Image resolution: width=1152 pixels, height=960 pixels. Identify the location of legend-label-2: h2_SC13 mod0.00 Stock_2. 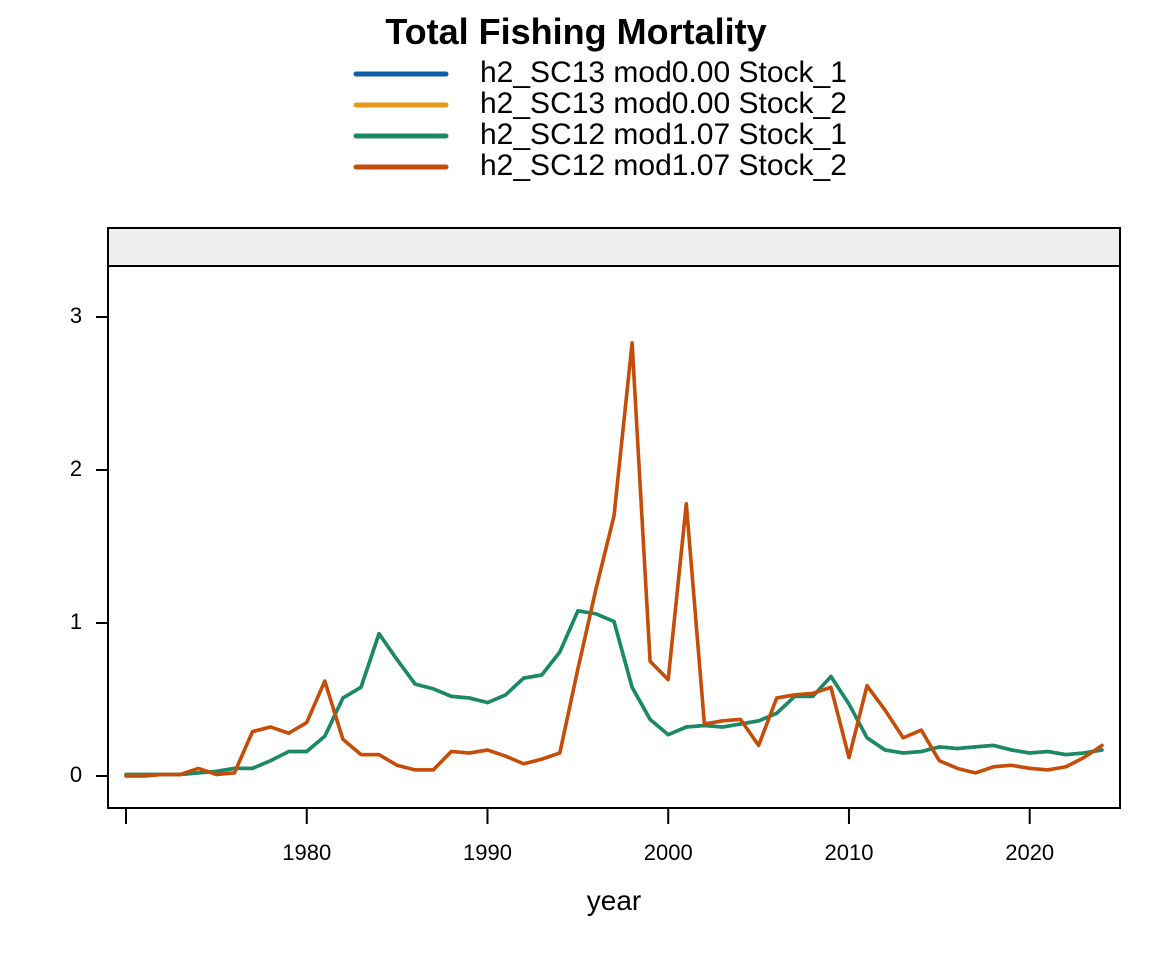
(663, 103).